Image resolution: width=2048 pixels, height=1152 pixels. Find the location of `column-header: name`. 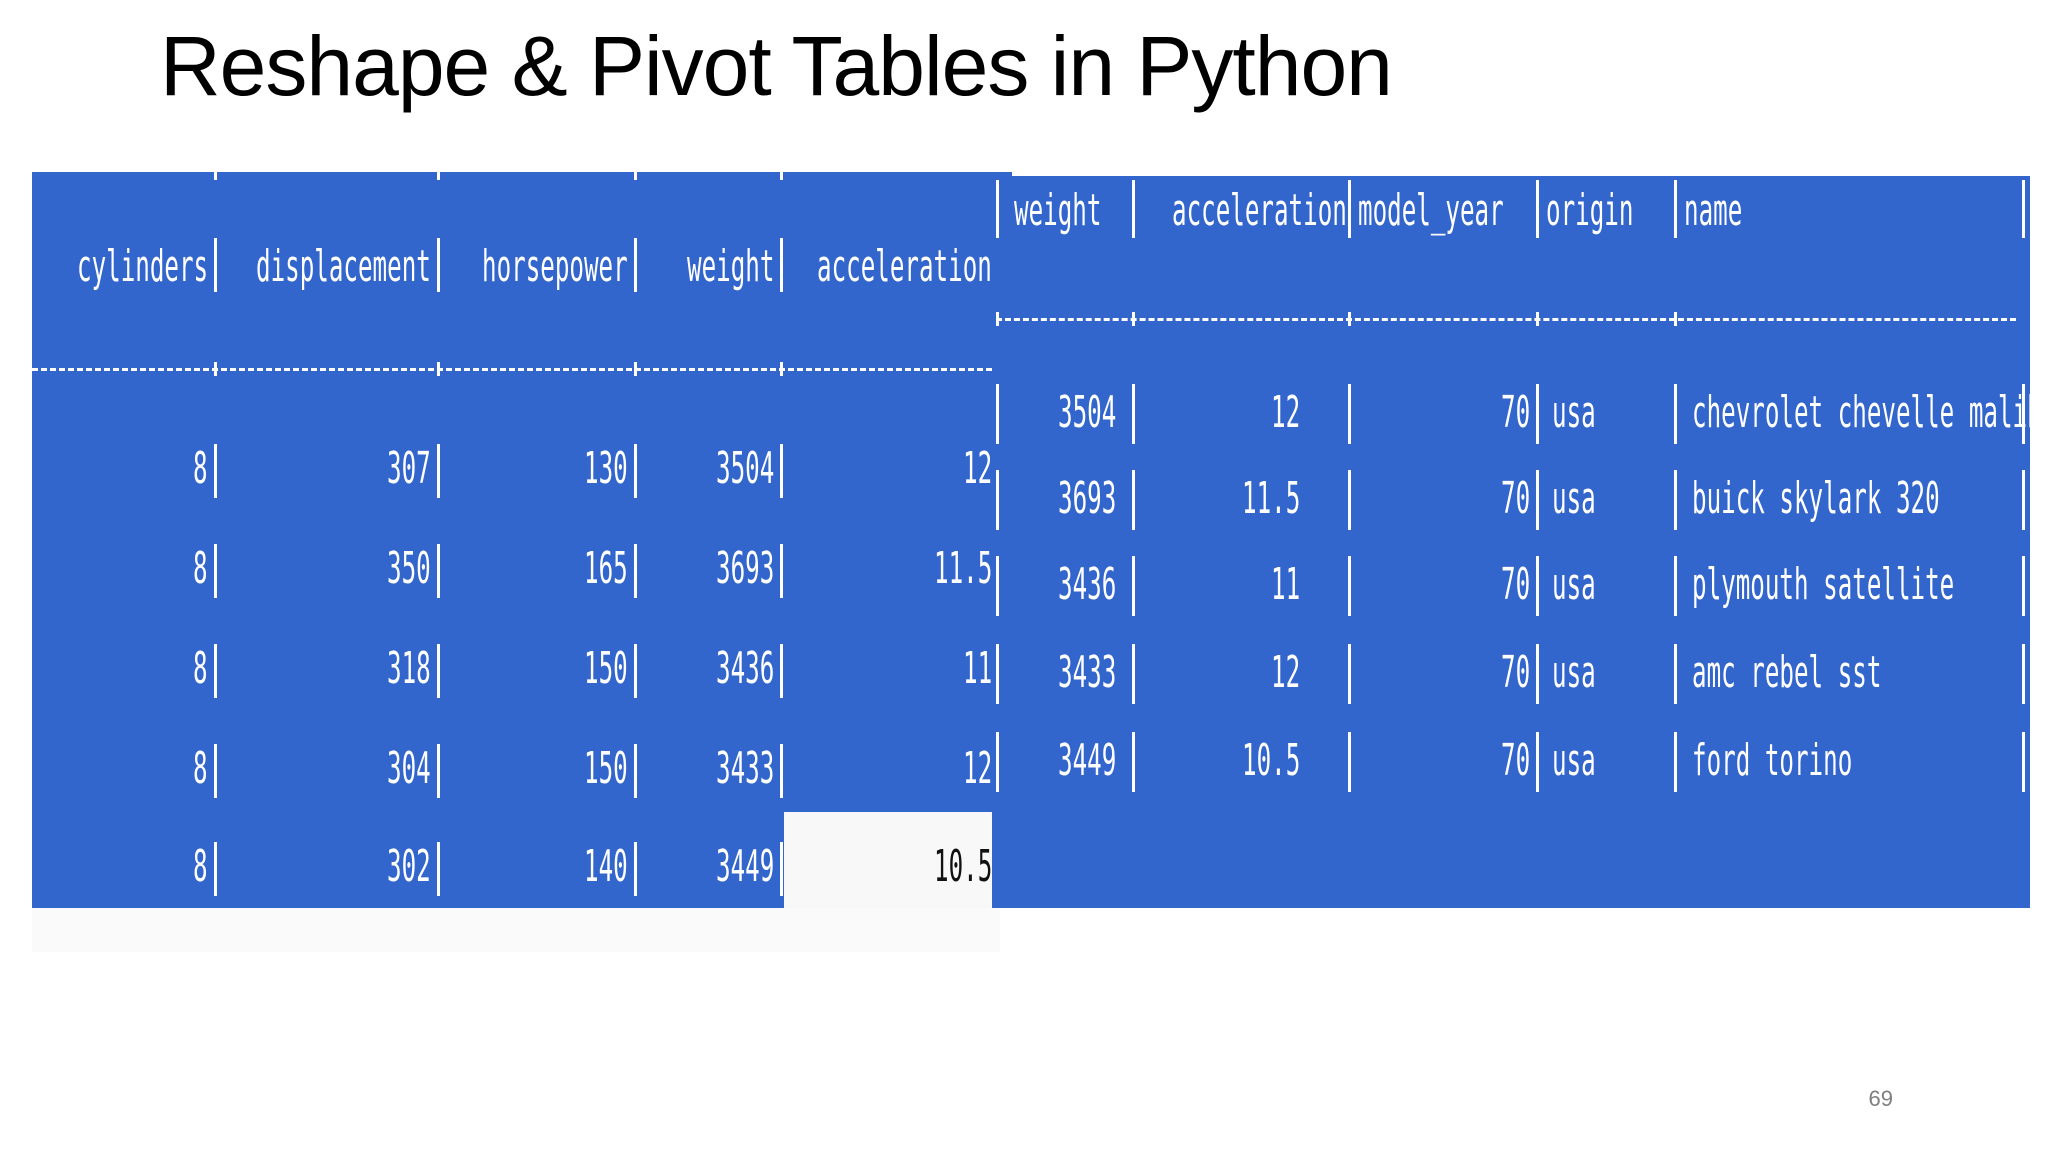

column-header: name is located at coordinates (1737, 211).